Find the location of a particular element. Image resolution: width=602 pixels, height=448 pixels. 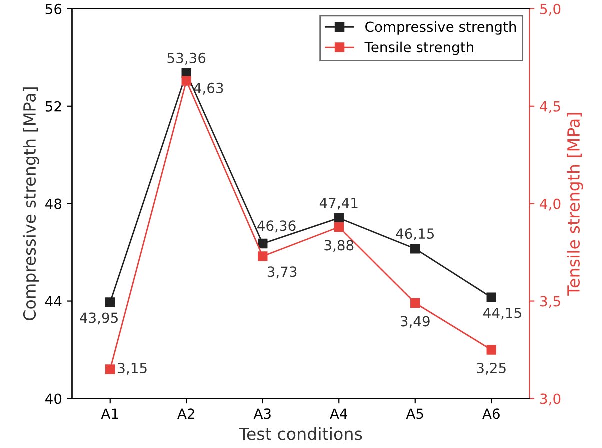

y2-tick-label: 3,0 is located at coordinates (550, 400).